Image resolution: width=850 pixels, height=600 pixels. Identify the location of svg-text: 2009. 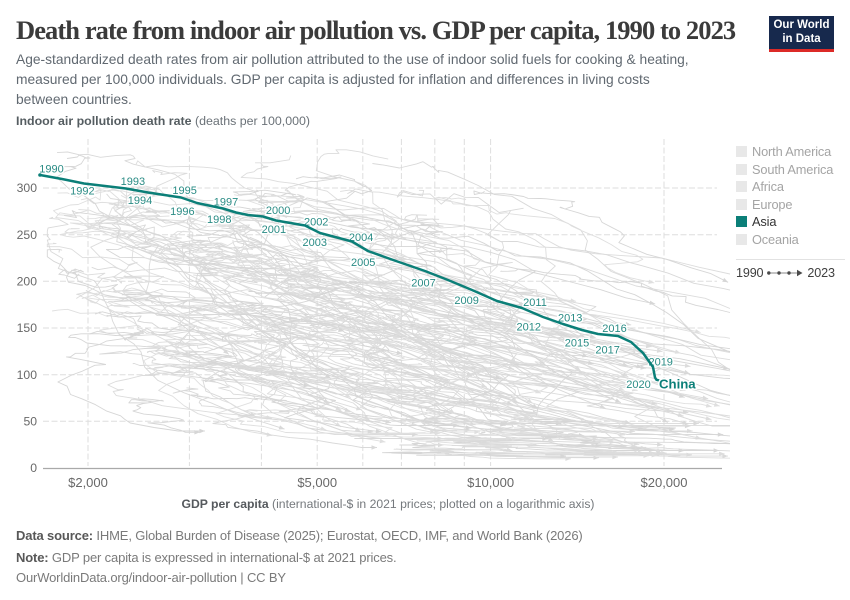
(466, 301).